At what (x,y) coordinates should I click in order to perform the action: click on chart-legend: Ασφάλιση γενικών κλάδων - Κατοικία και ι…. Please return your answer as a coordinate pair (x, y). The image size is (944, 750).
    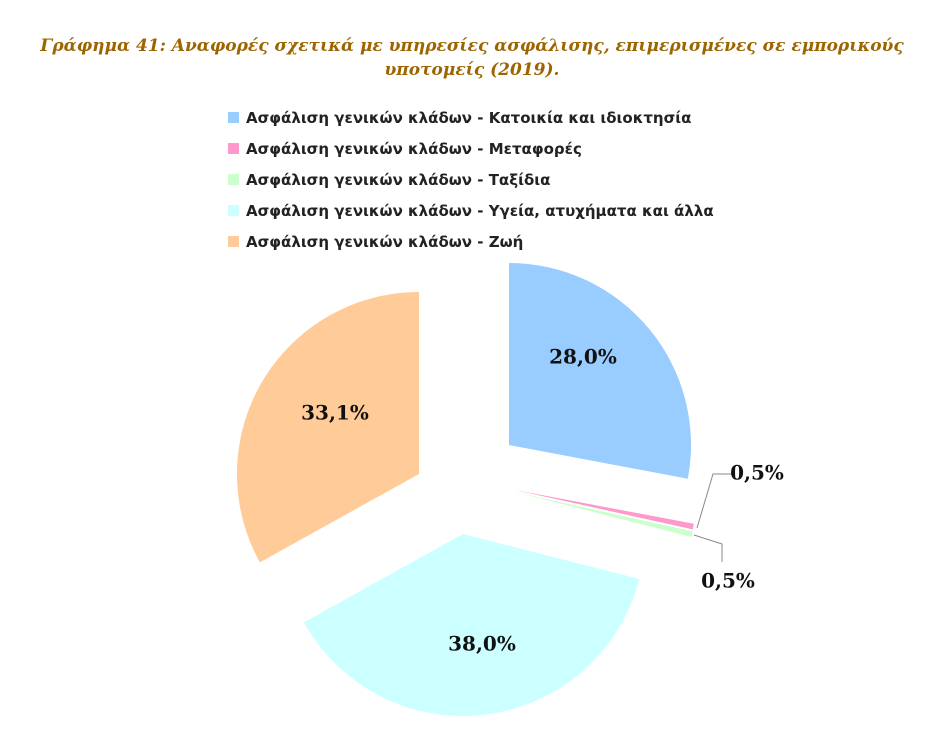
    Looking at the image, I should click on (471, 179).